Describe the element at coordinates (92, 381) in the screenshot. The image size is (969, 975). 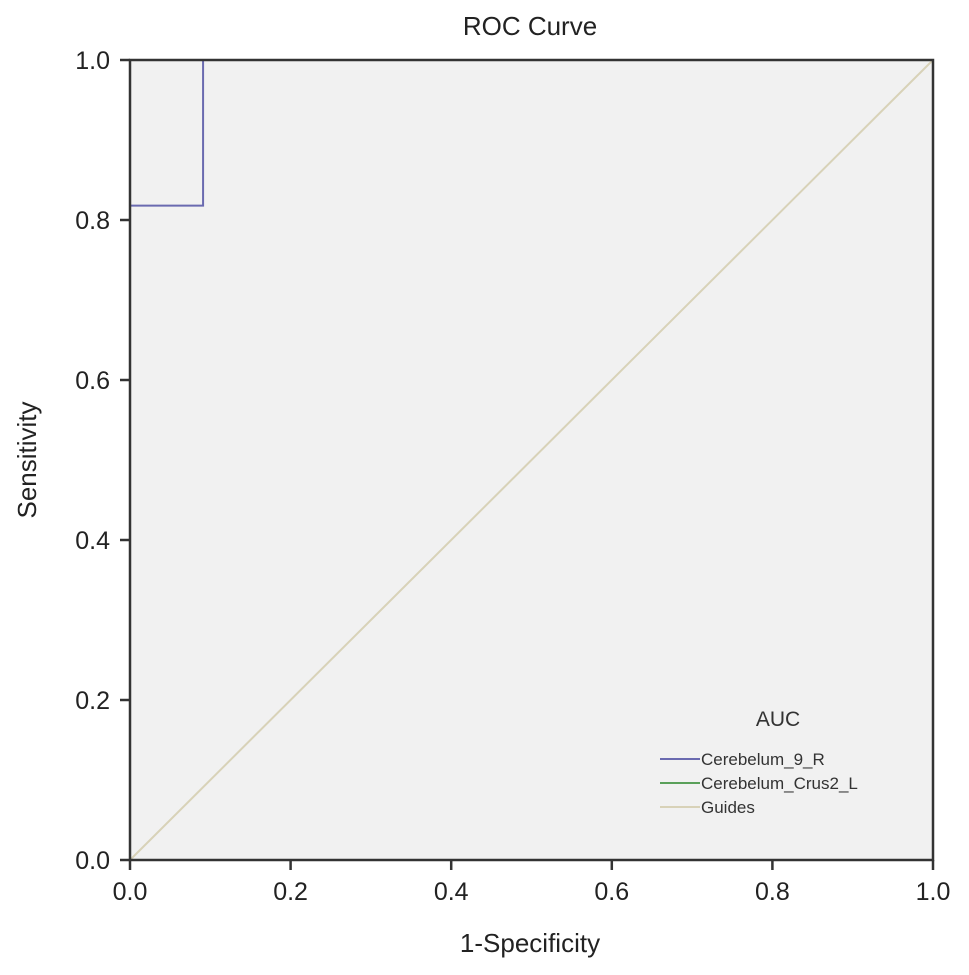
I see `y-tick-label: 0.6` at that location.